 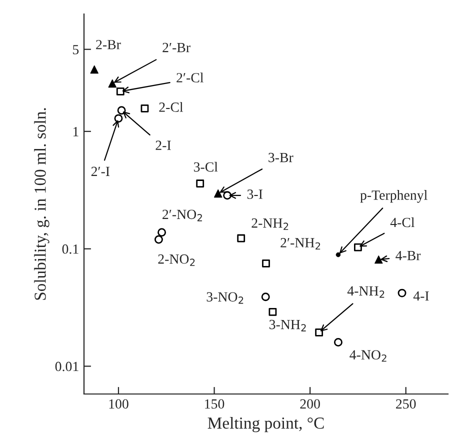 I want to click on x-axis-title: Melting point, °C, so click(x=266, y=424).